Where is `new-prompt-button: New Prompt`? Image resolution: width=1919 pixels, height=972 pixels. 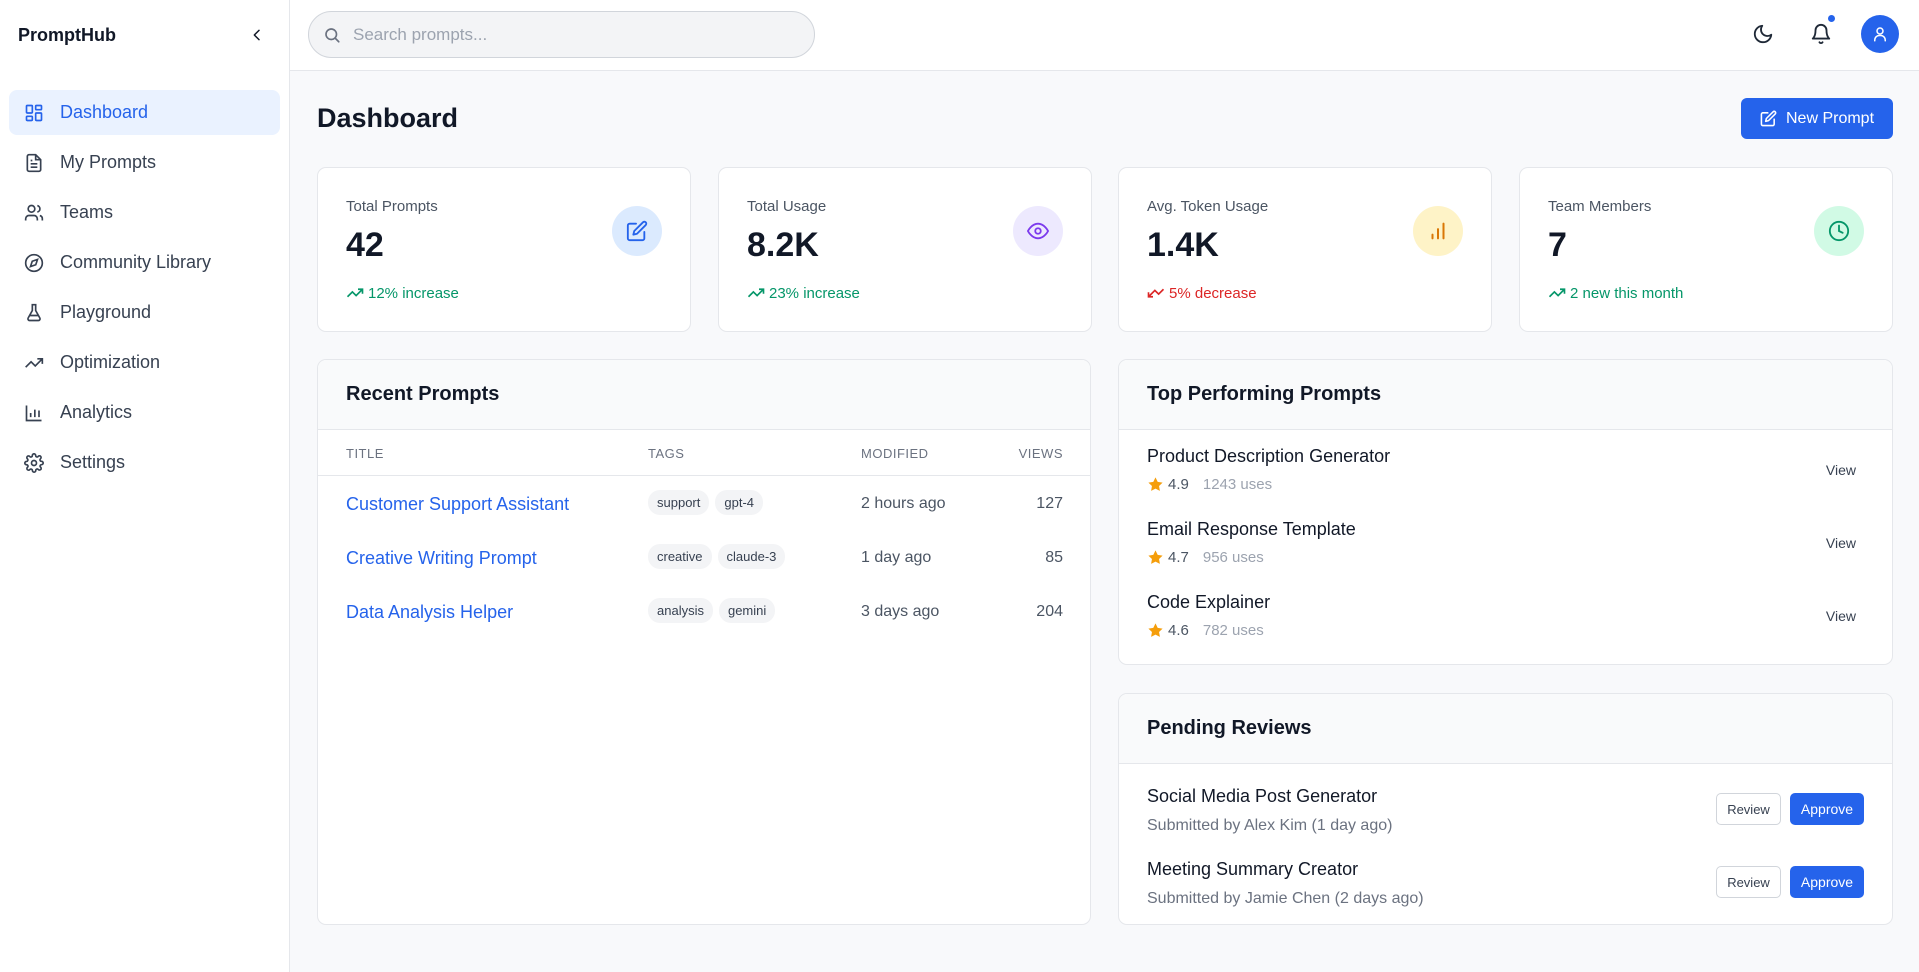
new-prompt-button: New Prompt is located at coordinates (1817, 118).